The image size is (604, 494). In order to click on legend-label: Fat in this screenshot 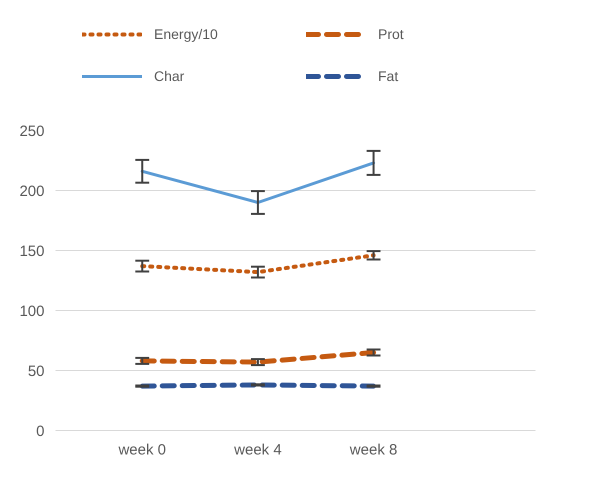, I will do `click(389, 76)`.